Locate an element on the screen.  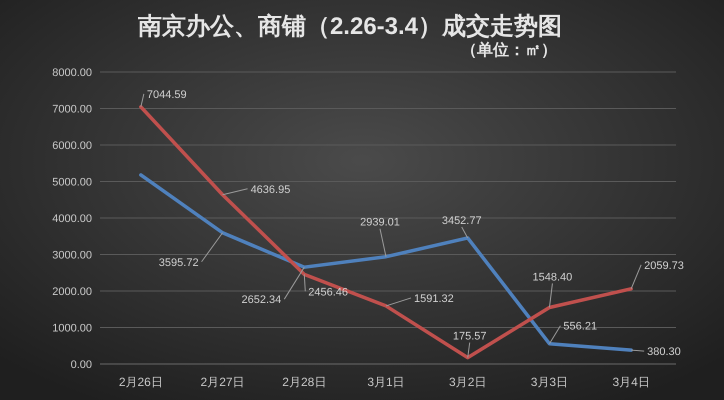
x-tick-label: 3月1日 is located at coordinates (386, 382).